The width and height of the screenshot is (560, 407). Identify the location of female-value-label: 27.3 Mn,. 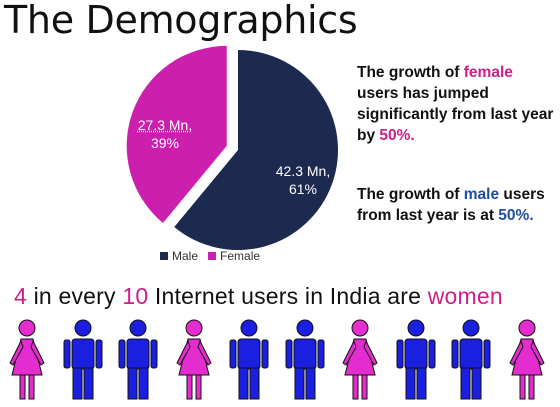
(165, 125).